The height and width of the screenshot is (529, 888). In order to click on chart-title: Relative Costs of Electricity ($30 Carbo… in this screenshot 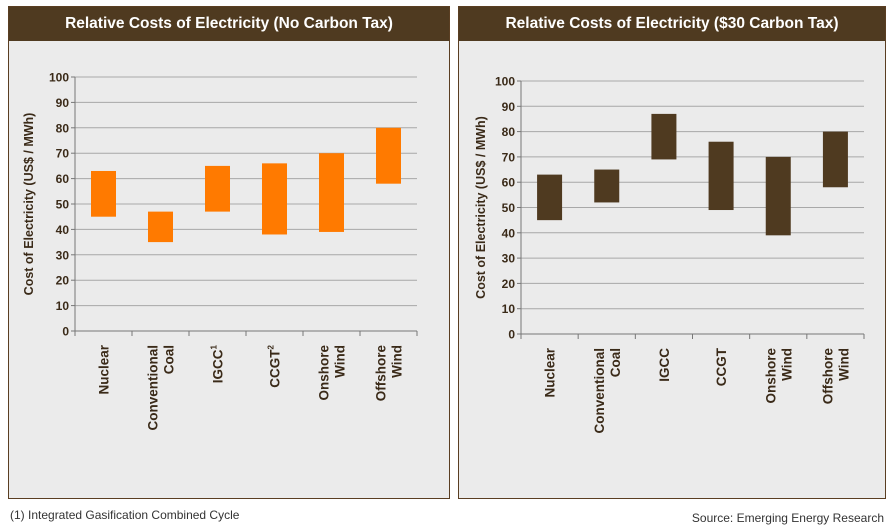, I will do `click(672, 24)`.